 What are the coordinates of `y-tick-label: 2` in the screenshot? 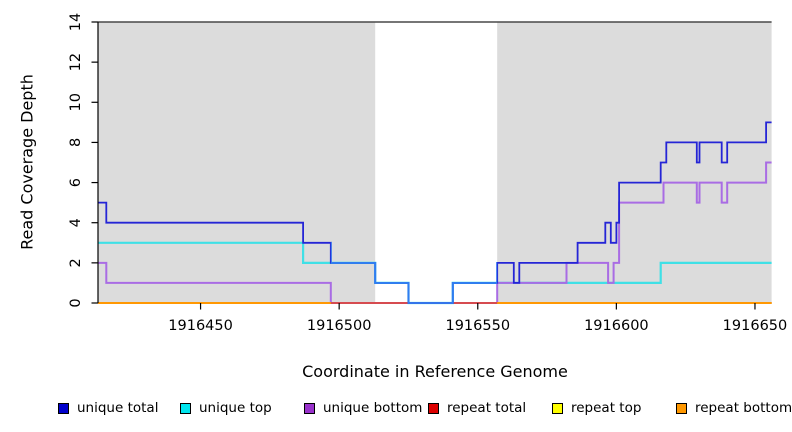 It's located at (76, 262).